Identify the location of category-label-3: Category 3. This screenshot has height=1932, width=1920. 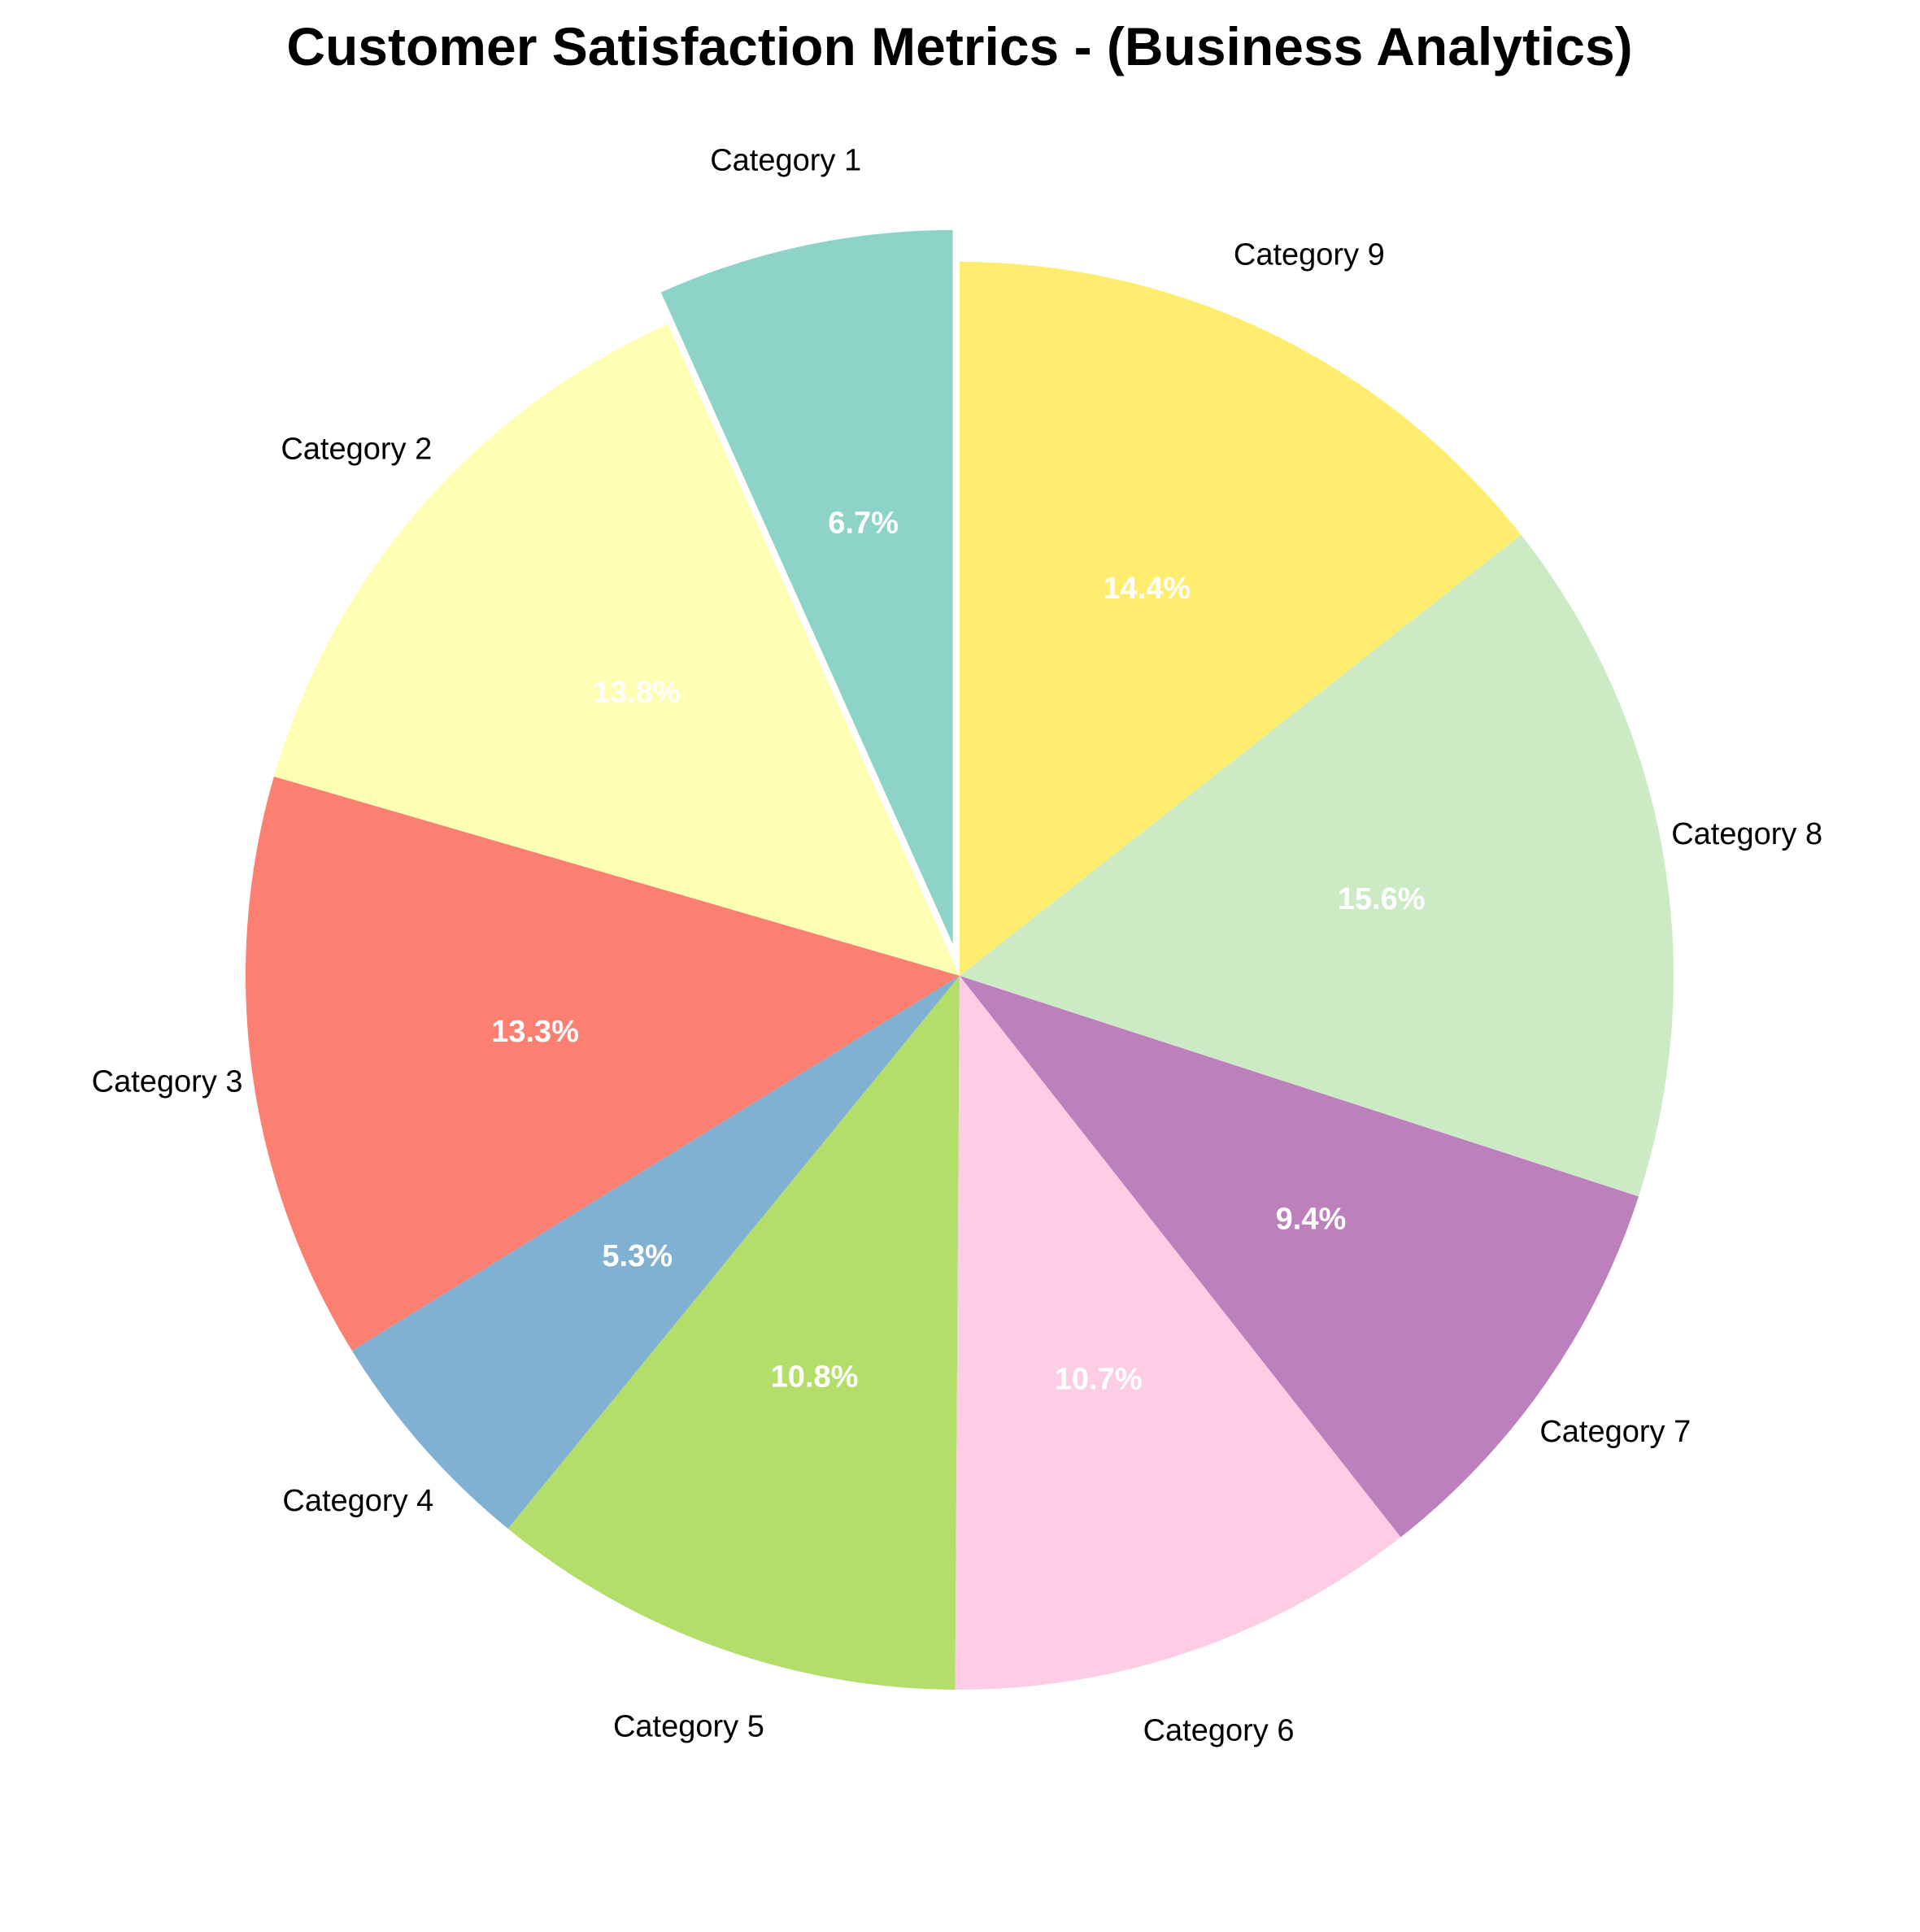
(167, 1082).